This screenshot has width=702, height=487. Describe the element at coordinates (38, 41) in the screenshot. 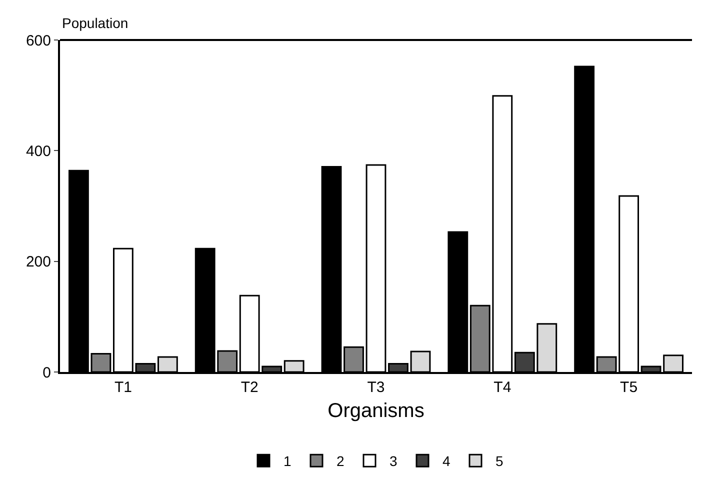

I see `y-tick-label: 600` at that location.